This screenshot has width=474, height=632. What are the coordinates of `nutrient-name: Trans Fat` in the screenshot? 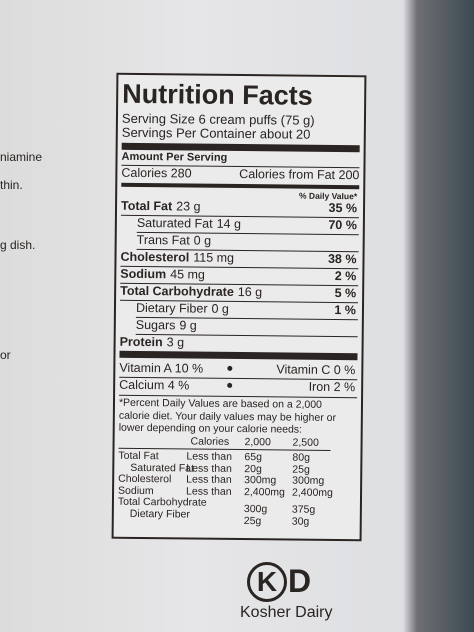 It's located at (163, 240).